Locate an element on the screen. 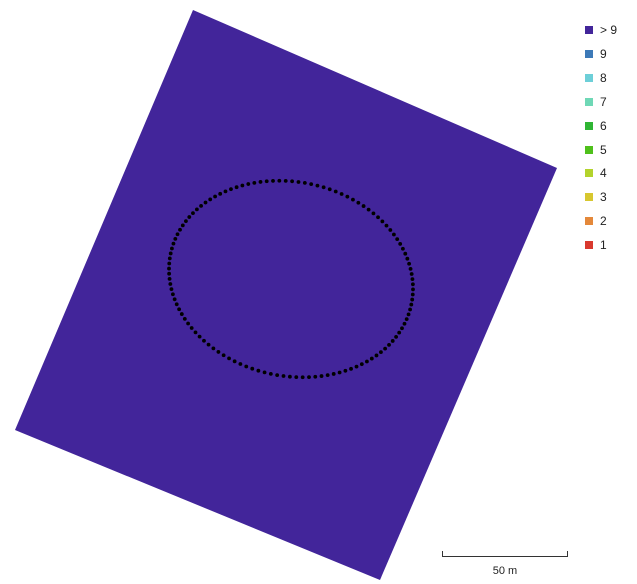 The width and height of the screenshot is (637, 584). scale-bar-label: 50 m is located at coordinates (505, 571).